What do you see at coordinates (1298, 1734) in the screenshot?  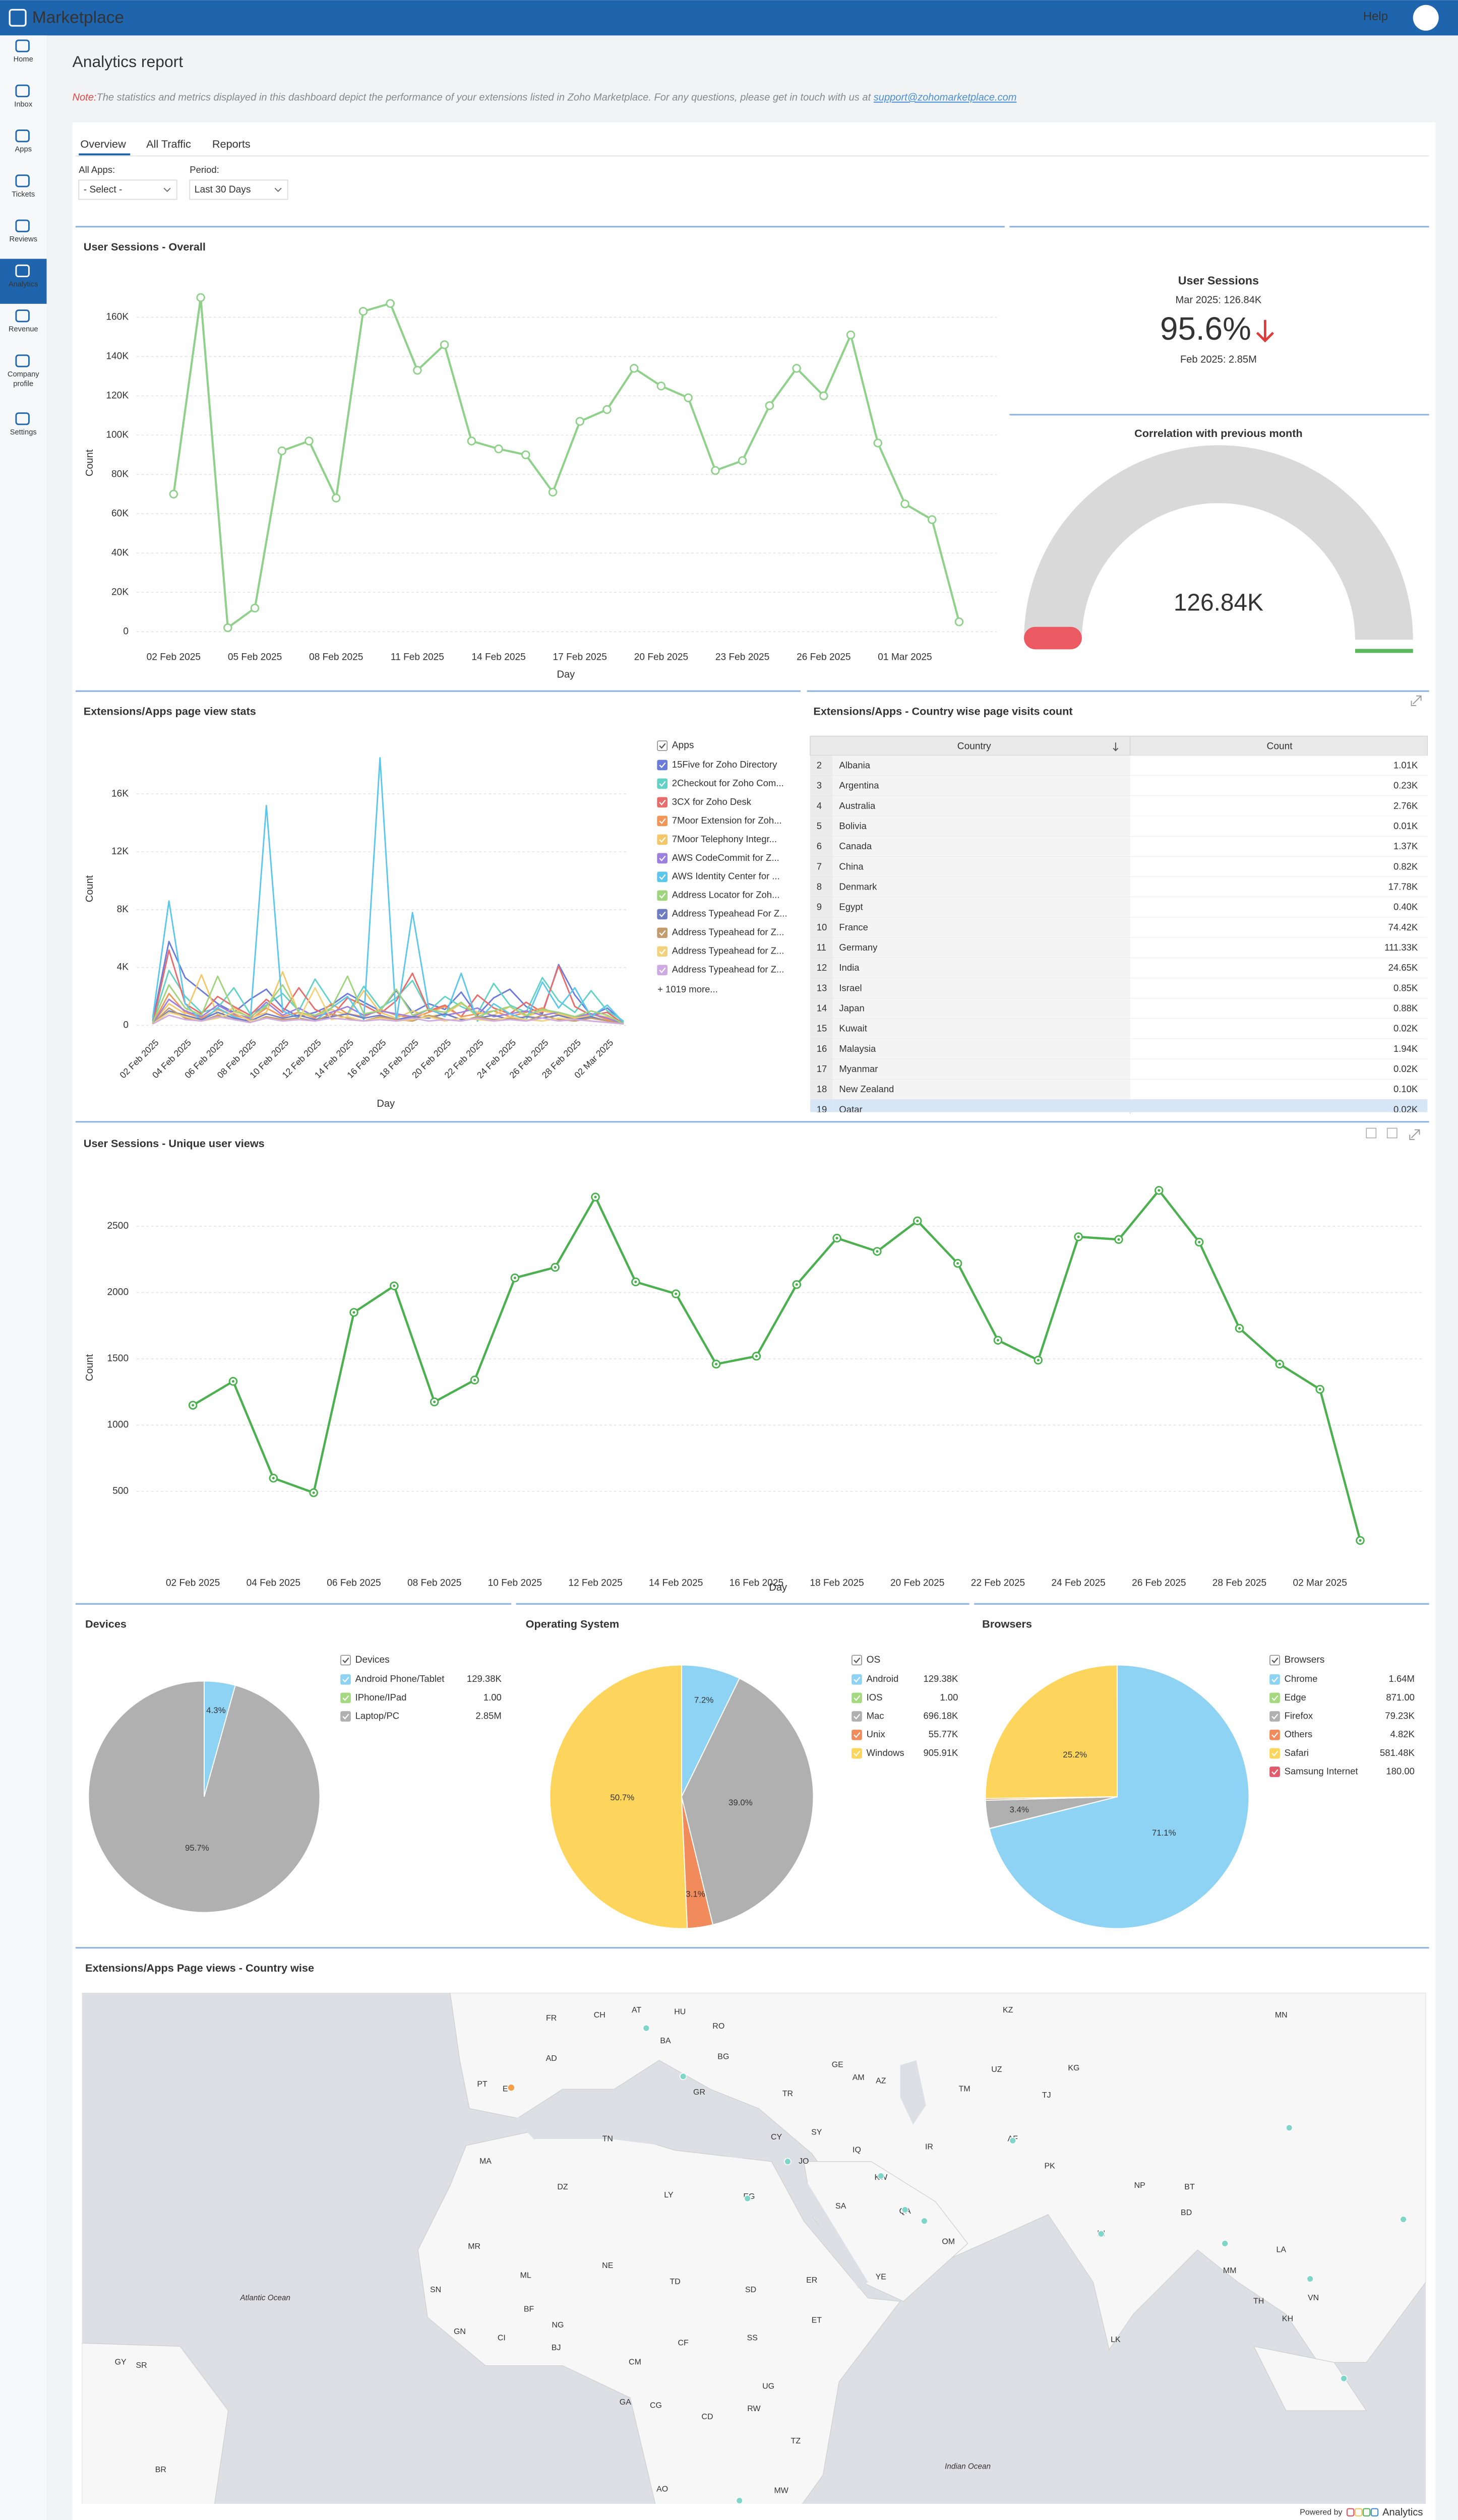 I see `legend-label: Others` at bounding box center [1298, 1734].